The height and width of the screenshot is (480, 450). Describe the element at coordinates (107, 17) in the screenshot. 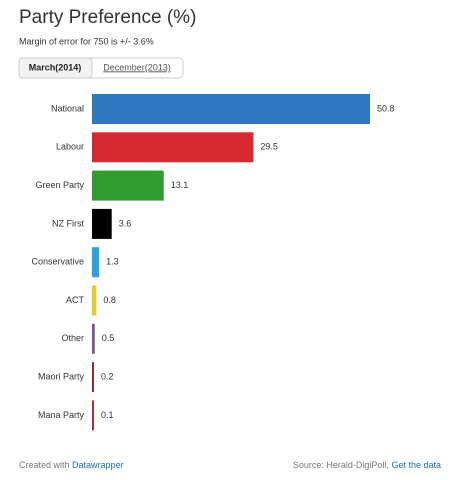

I see `chart-title: Party Preference (%)` at that location.